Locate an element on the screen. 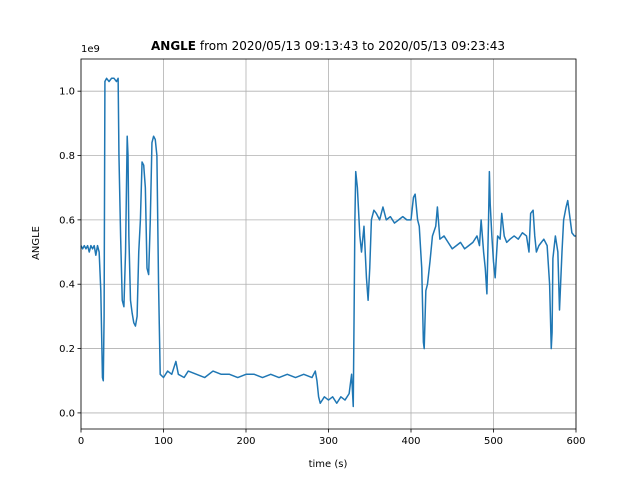 This screenshot has height=480, width=640. y-tick-label: 0.8 is located at coordinates (67, 156).